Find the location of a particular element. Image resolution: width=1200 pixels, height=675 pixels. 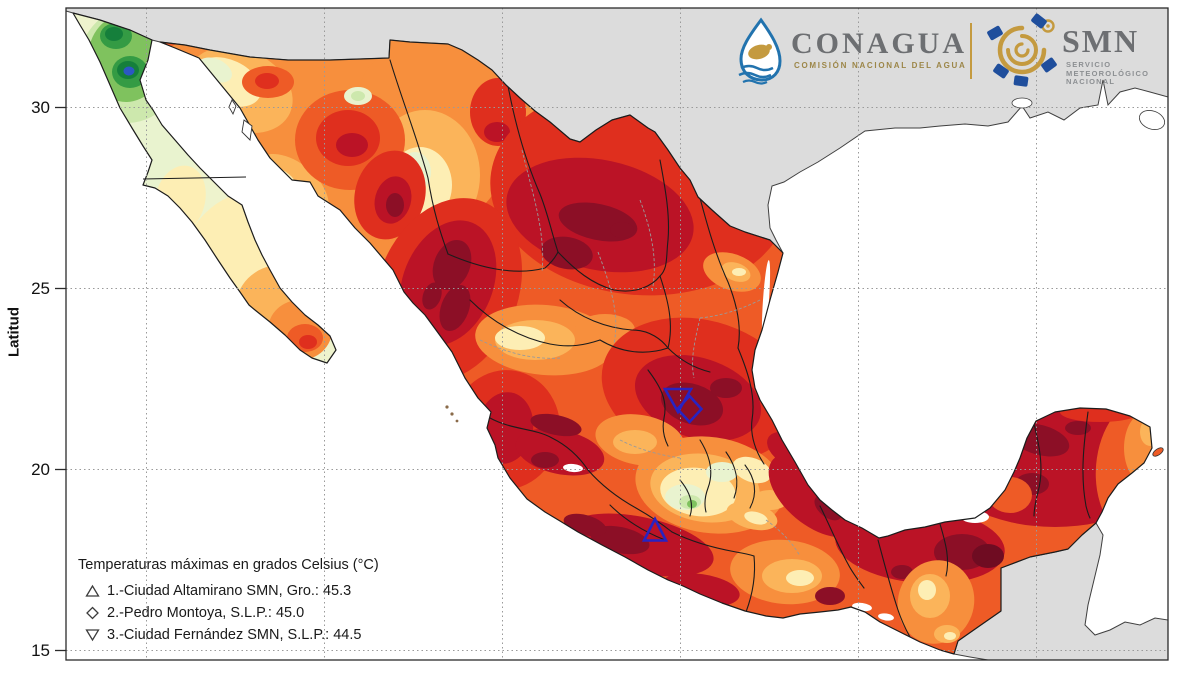

diamond-icon is located at coordinates (92, 613).